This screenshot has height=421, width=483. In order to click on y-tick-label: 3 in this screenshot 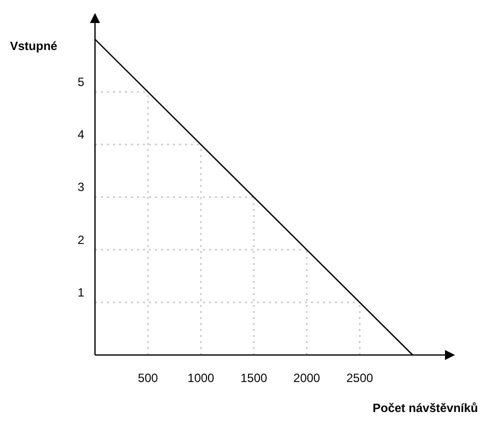, I will do `click(81, 187)`.